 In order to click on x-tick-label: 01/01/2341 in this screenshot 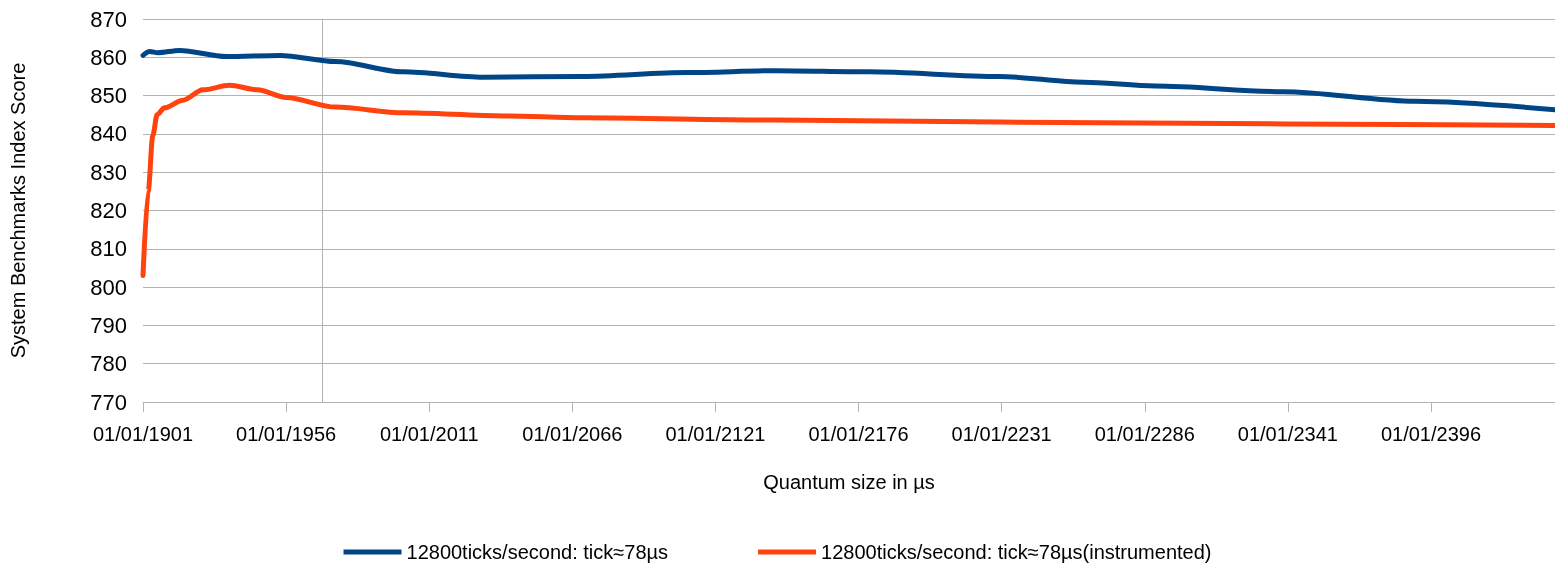, I will do `click(1287, 434)`.